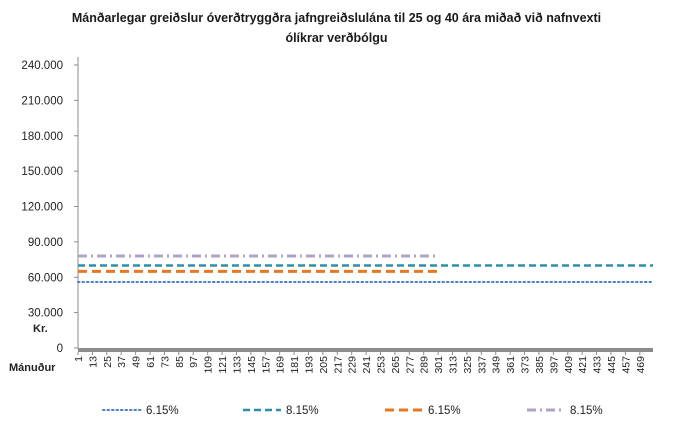  Describe the element at coordinates (108, 362) in the screenshot. I see `x-tick-label: 25` at that location.